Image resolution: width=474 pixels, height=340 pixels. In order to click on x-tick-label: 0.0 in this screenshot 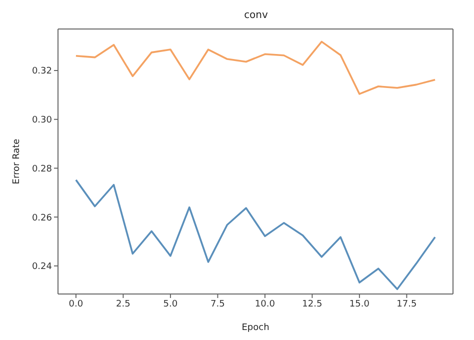, I will do `click(76, 304)`.